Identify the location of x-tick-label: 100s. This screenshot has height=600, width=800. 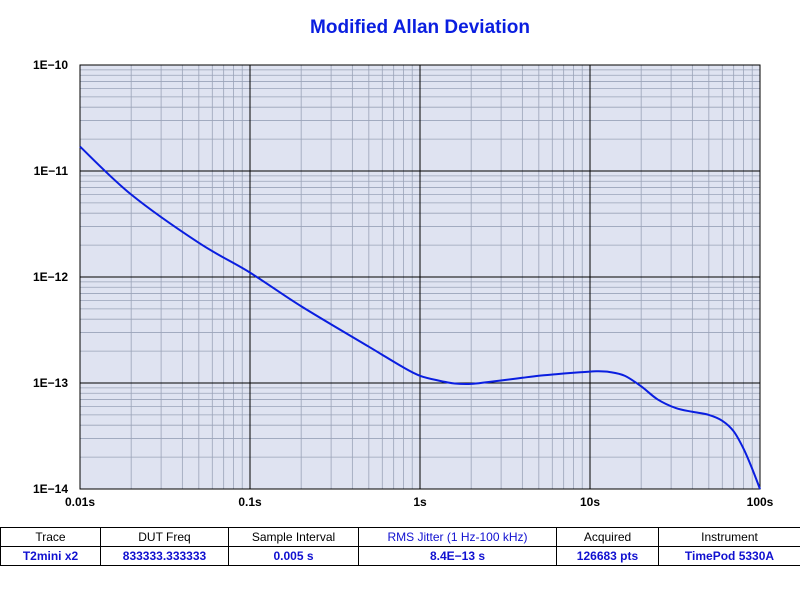
(760, 502).